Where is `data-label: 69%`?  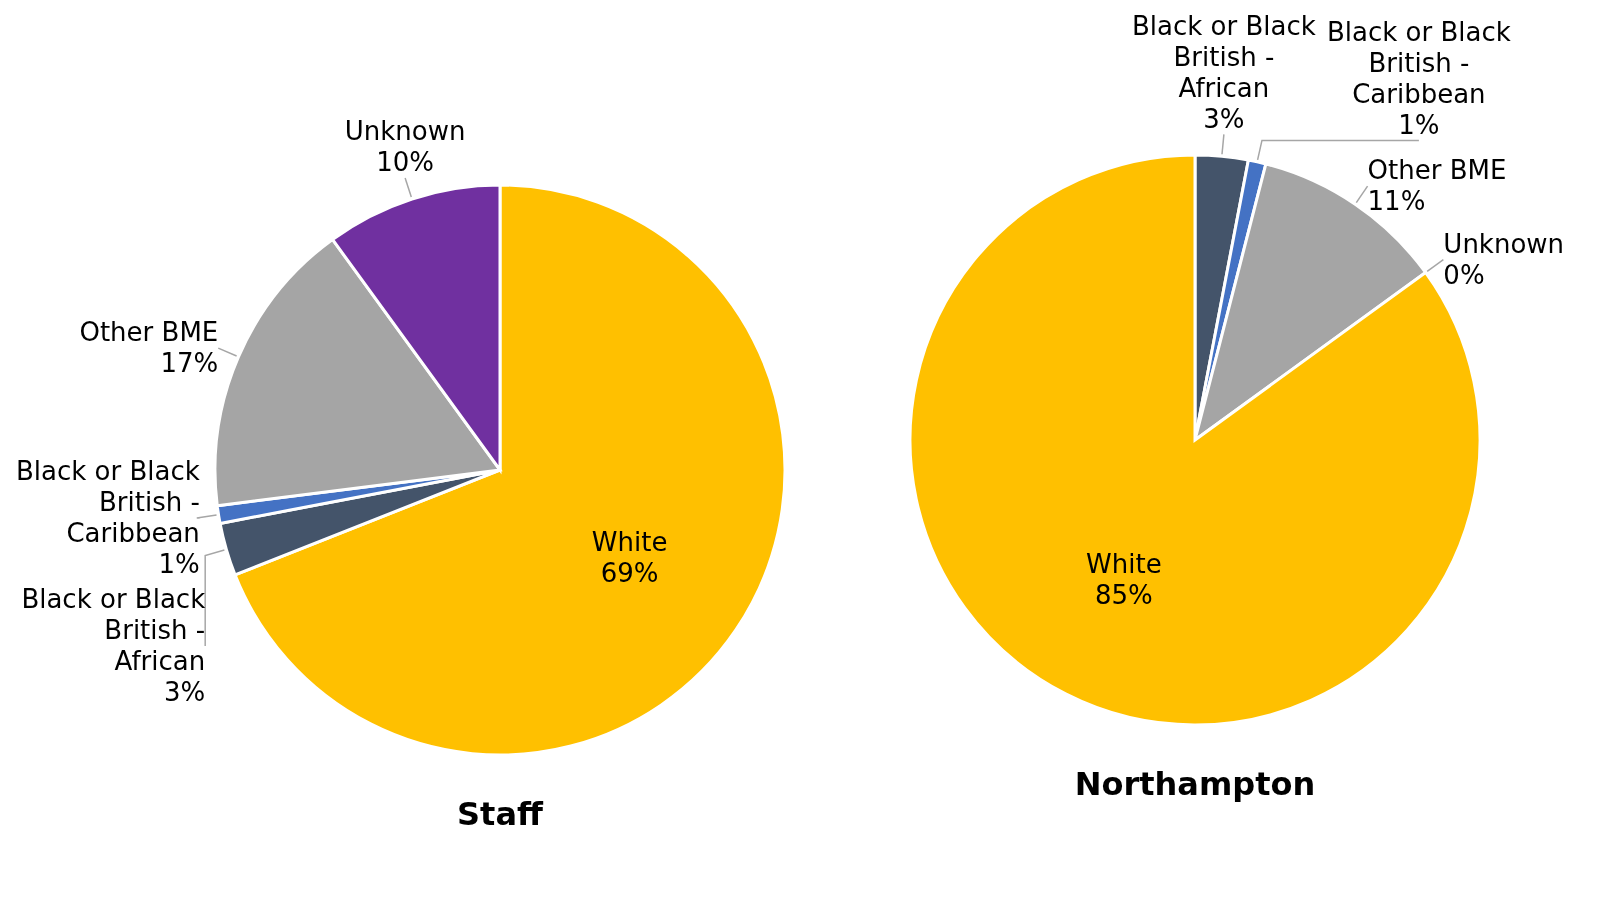 data-label: 69% is located at coordinates (629, 573).